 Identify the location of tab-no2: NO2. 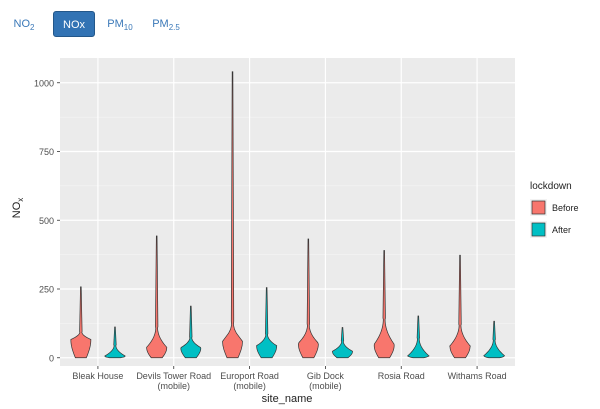
(24, 24).